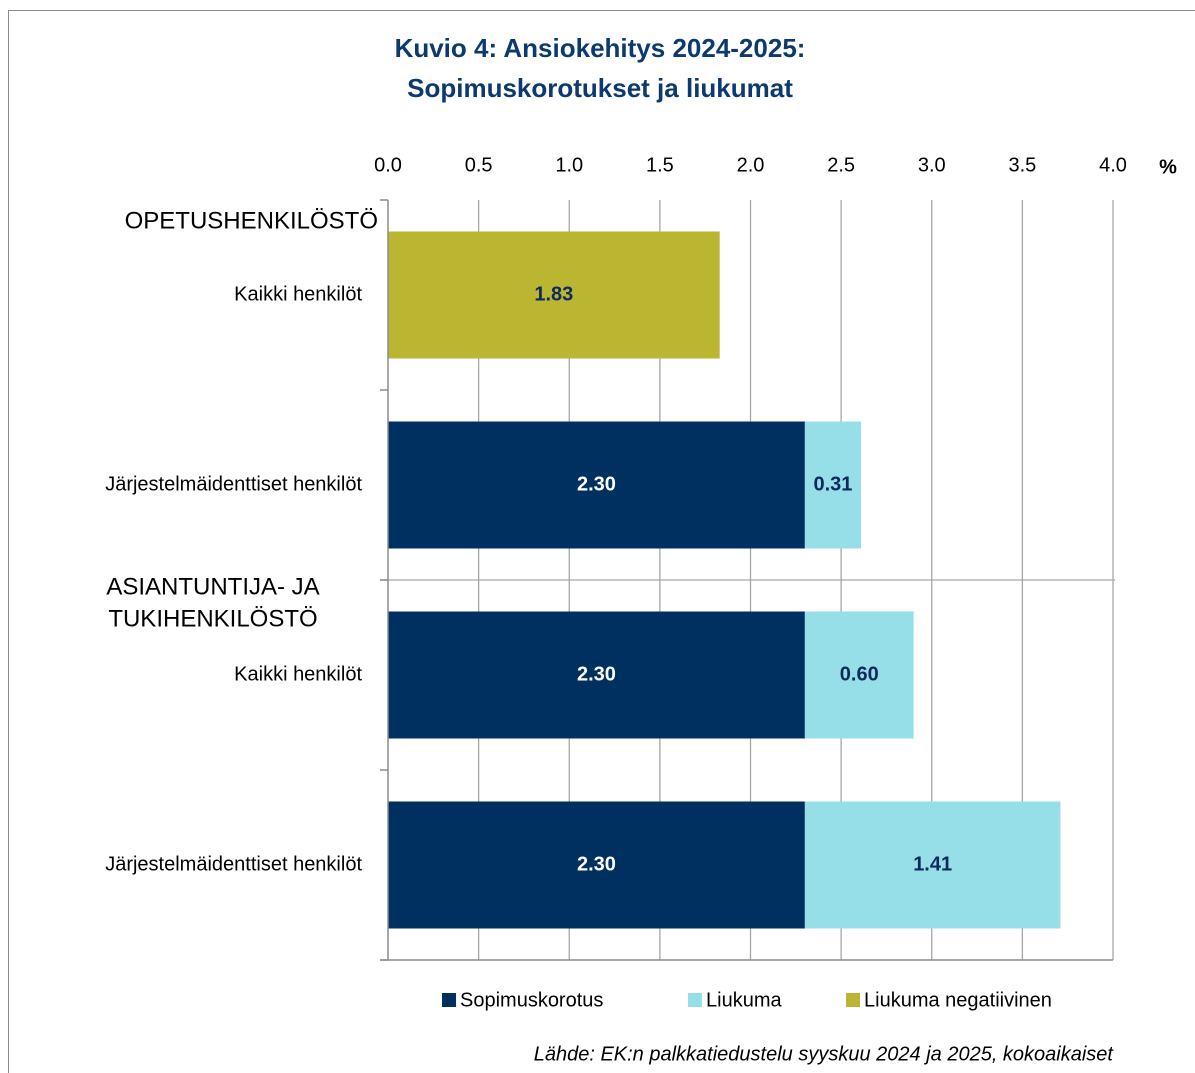 Image resolution: width=1195 pixels, height=1073 pixels. Describe the element at coordinates (744, 1000) in the screenshot. I see `legend-label: Liukuma` at that location.